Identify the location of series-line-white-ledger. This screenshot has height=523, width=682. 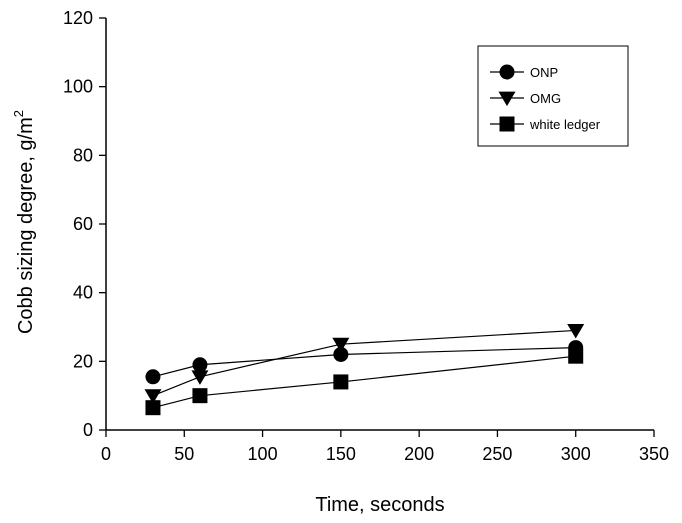
(364, 382).